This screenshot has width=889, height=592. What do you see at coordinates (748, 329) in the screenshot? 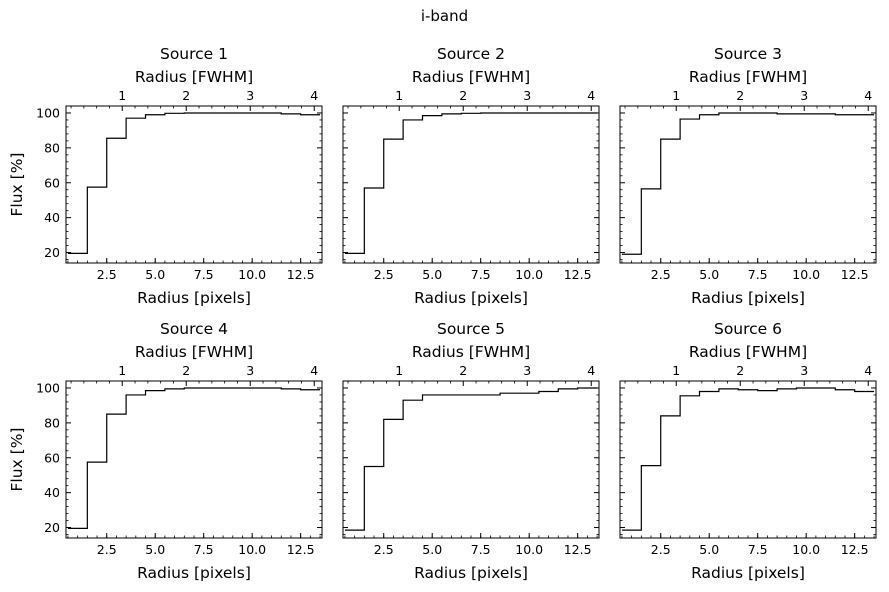
I see `subplot-title: Source 6` at bounding box center [748, 329].